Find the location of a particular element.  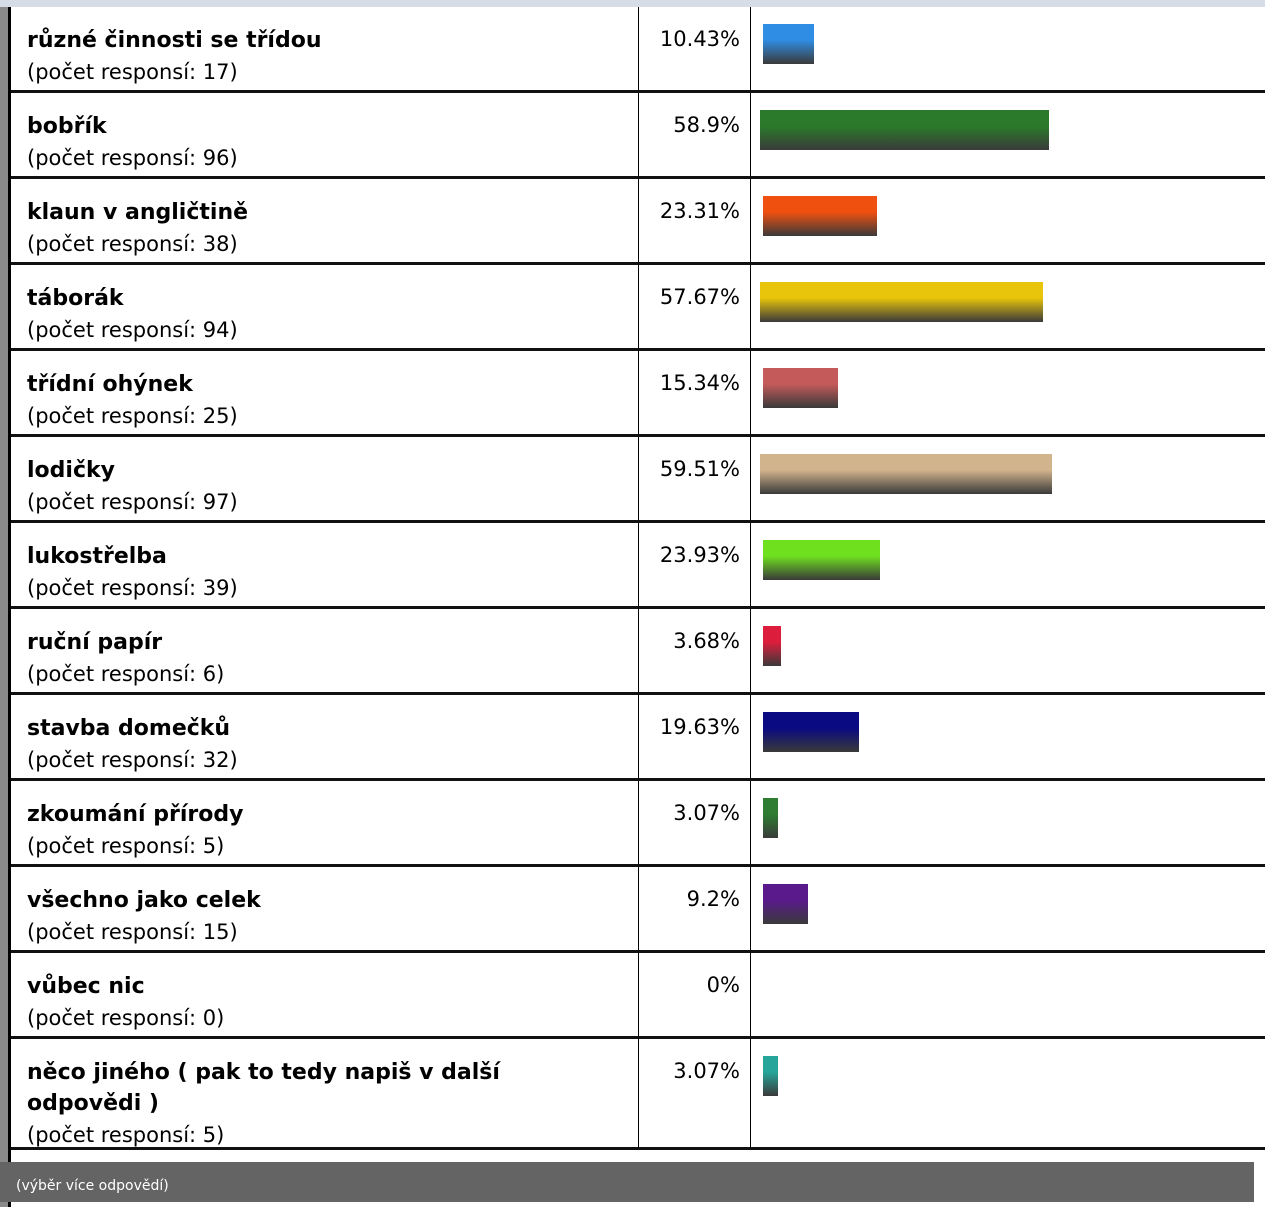

answer-label: klaun v angličtině (počet responsí: 38) is located at coordinates (317, 228).